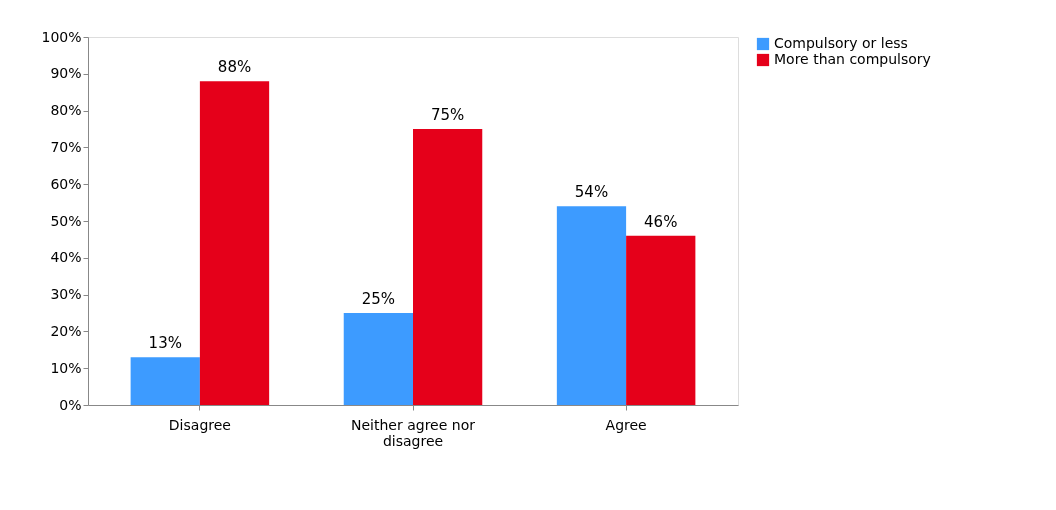  Describe the element at coordinates (66, 110) in the screenshot. I see `y-tick-label: 80%` at that location.